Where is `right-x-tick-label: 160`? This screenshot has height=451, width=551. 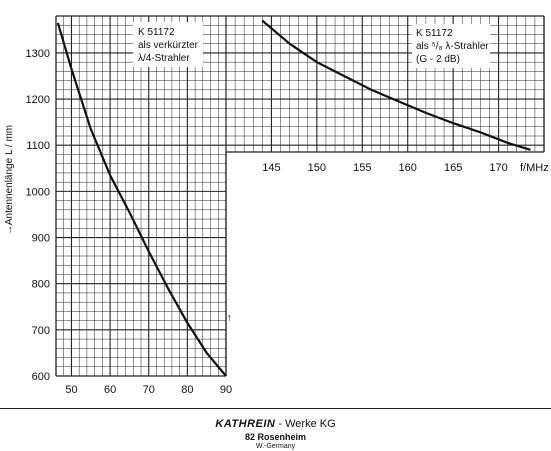
right-x-tick-label: 160 is located at coordinates (408, 168).